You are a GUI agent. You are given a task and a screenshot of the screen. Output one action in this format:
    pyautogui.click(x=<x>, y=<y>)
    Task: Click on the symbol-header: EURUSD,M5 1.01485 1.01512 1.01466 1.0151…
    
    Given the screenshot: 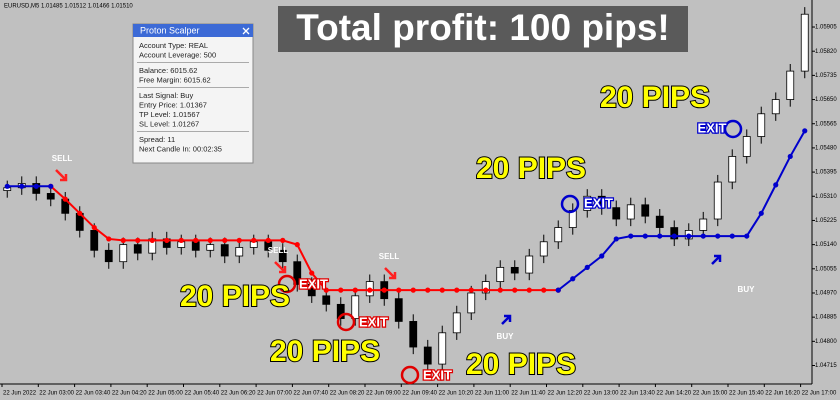 What is the action you would take?
    pyautogui.click(x=68, y=7)
    